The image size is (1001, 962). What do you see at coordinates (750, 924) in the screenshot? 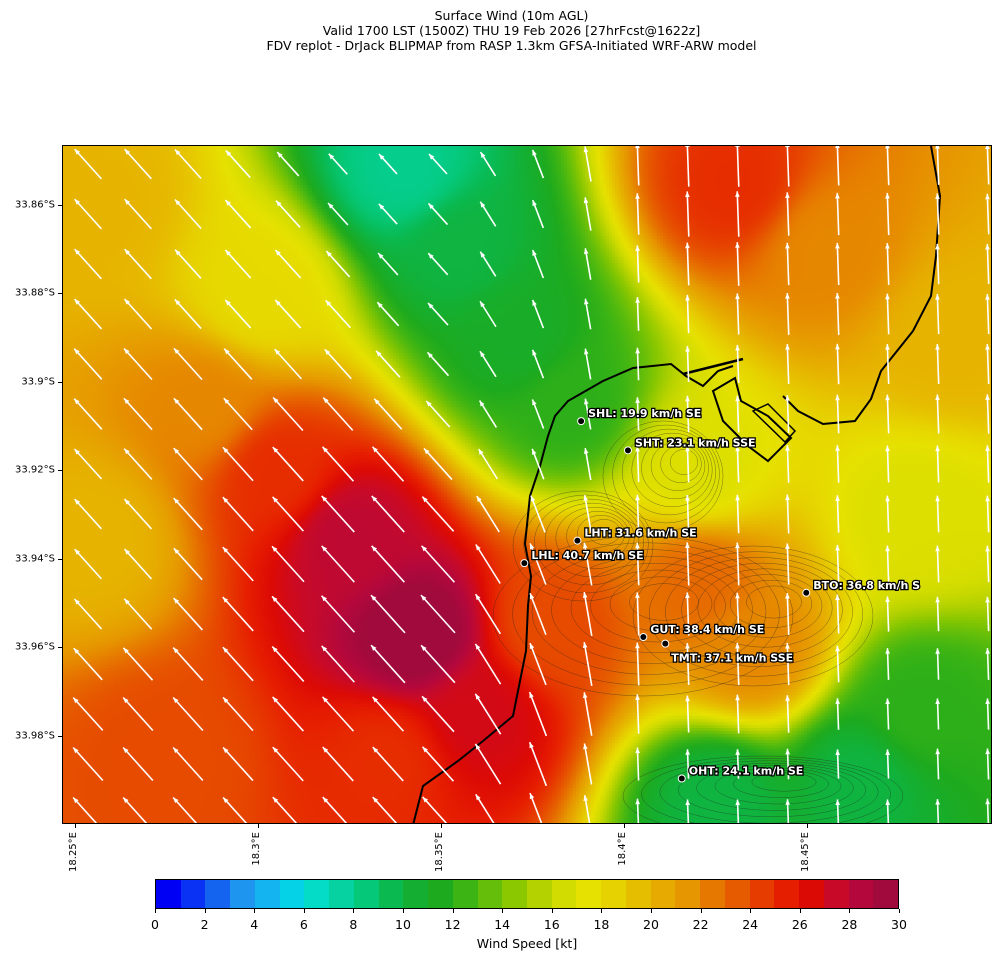
I see `colorbar-tick-label: 24` at bounding box center [750, 924].